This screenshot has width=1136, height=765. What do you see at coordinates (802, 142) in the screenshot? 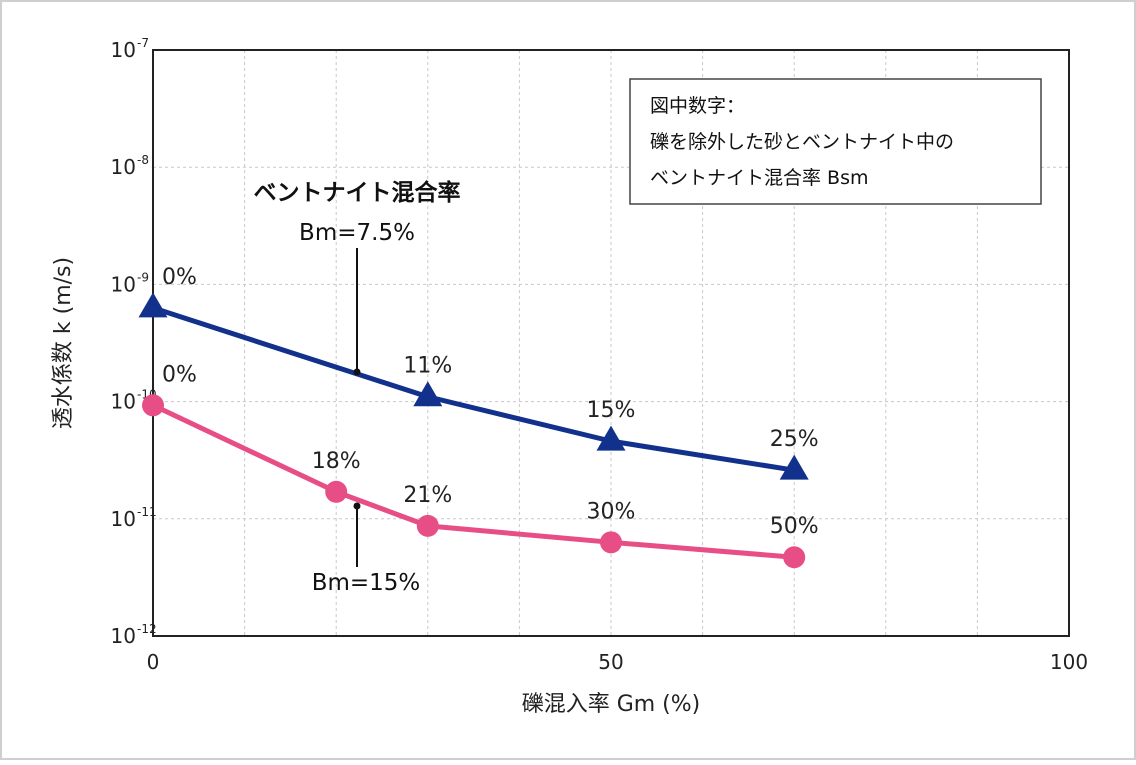
I see `legend-line-2: 礫を除外した砂とベントナイト中の` at bounding box center [802, 142].